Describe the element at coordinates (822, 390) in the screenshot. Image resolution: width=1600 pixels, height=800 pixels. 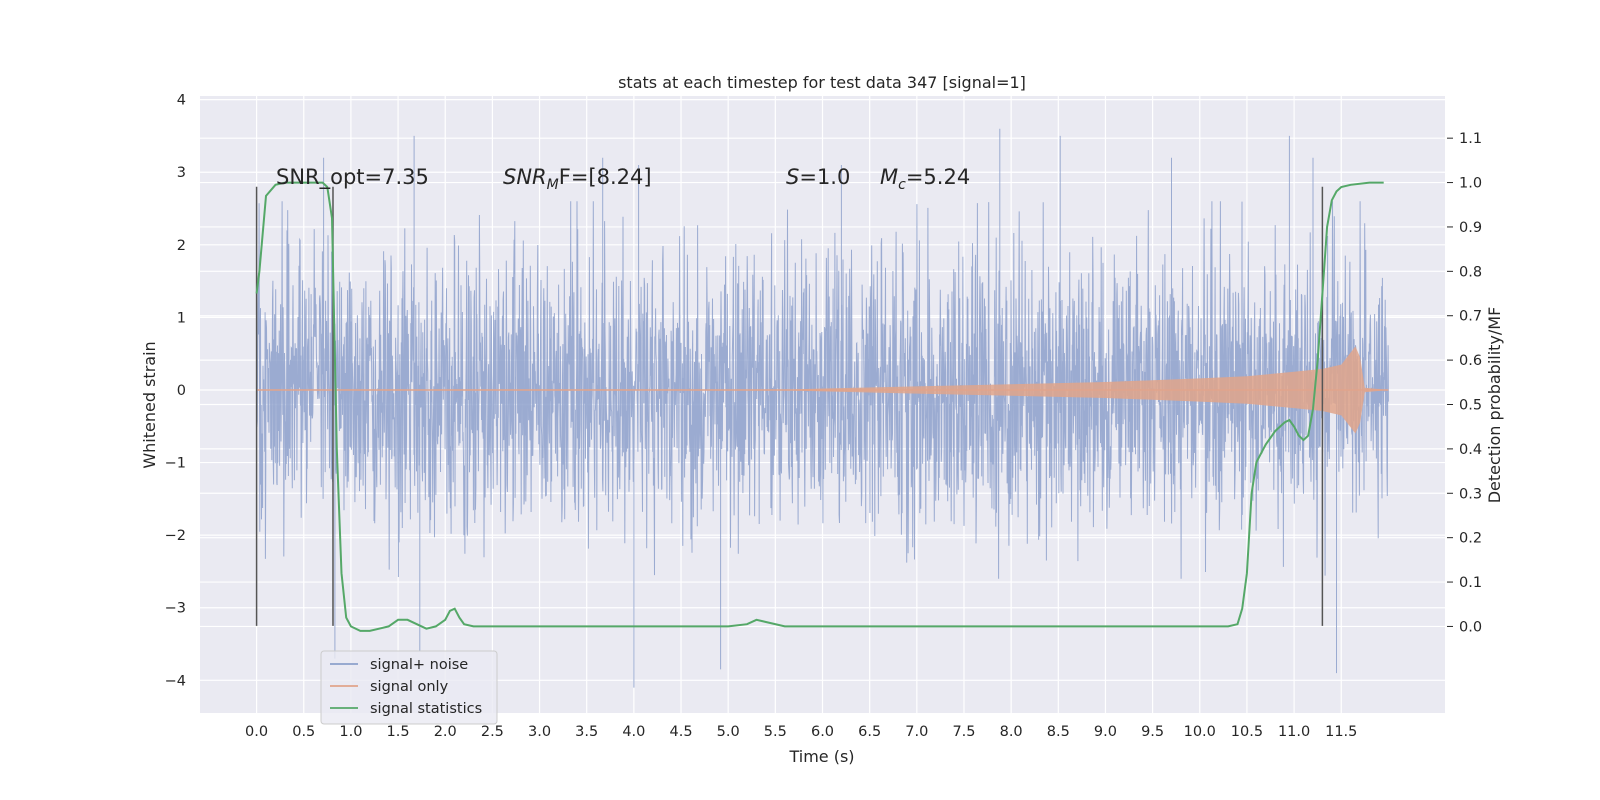
I see `series-signal-only` at that location.